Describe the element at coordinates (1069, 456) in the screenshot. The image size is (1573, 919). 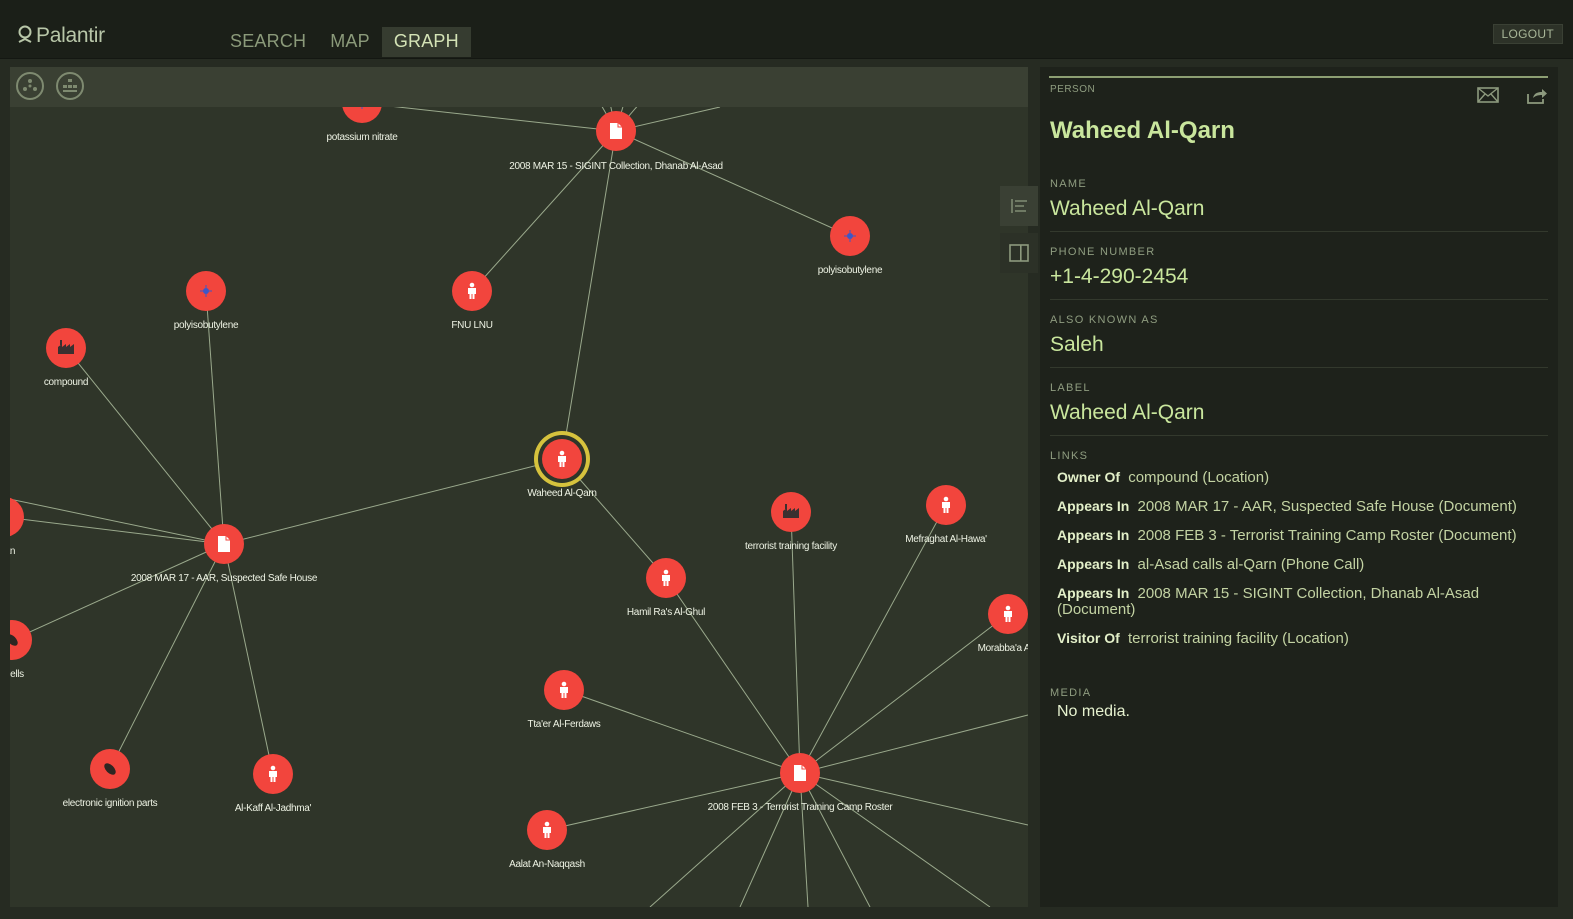
I see `links-label: LINKS` at that location.